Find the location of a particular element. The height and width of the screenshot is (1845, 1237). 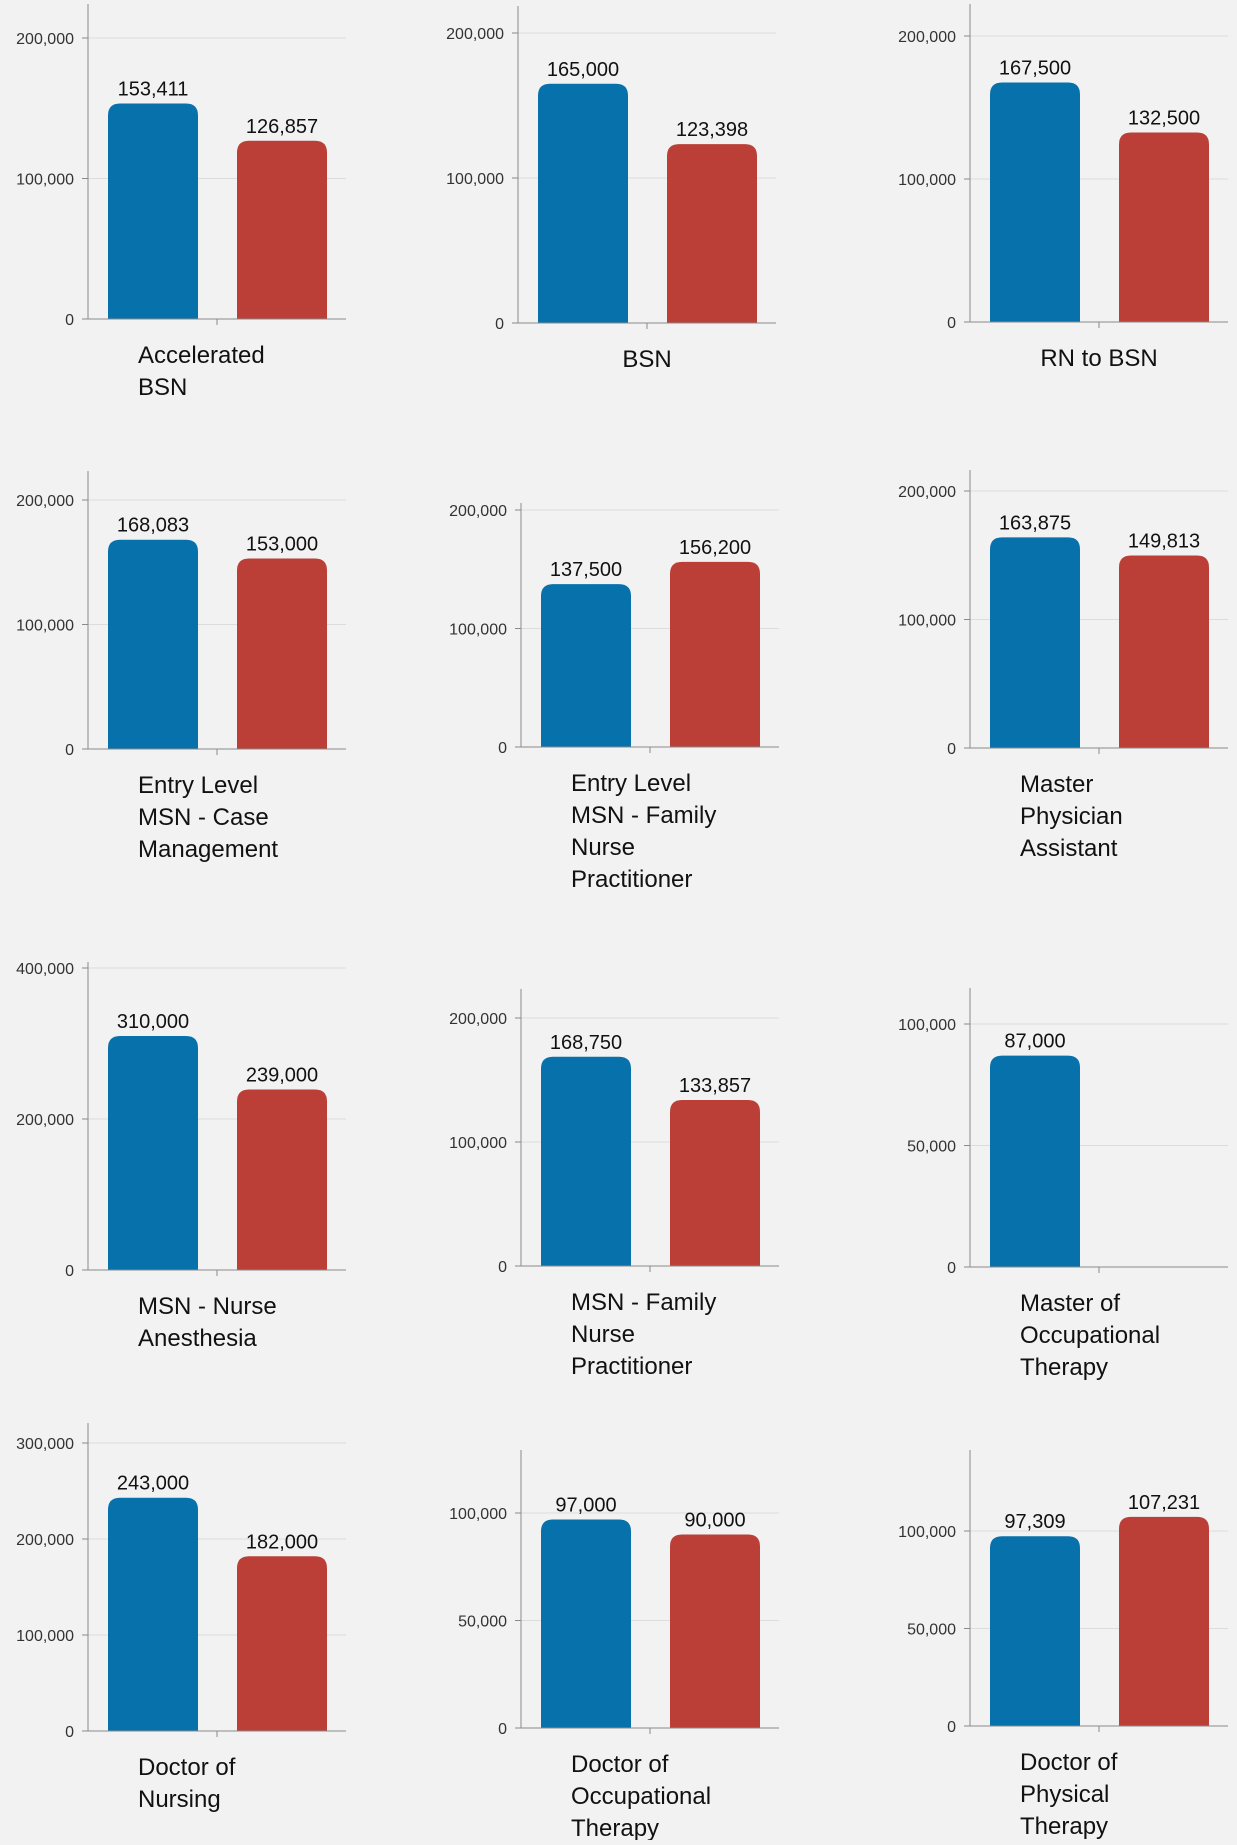

bar-value-label: 167,500 is located at coordinates (1035, 68).